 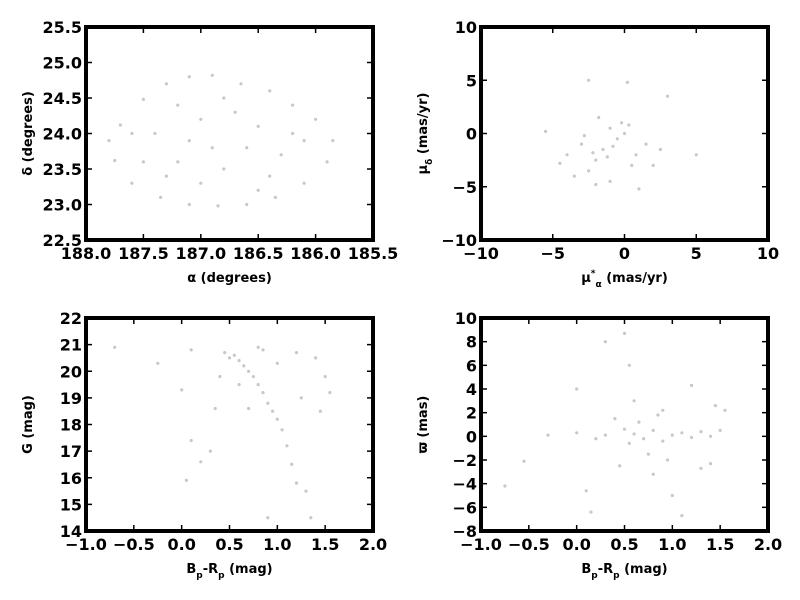 I want to click on x-tick-label: 0, so click(x=624, y=253).